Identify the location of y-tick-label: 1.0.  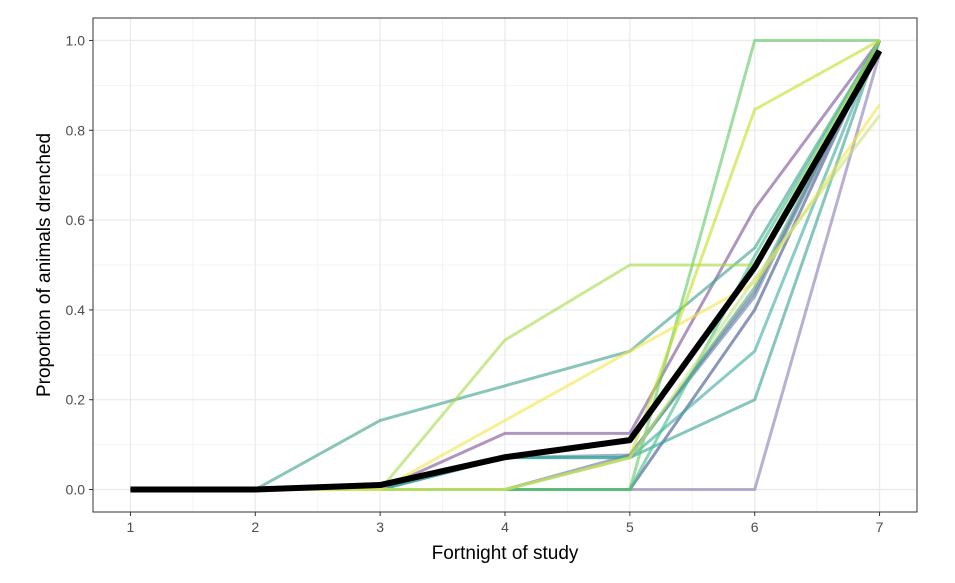
(76, 40).